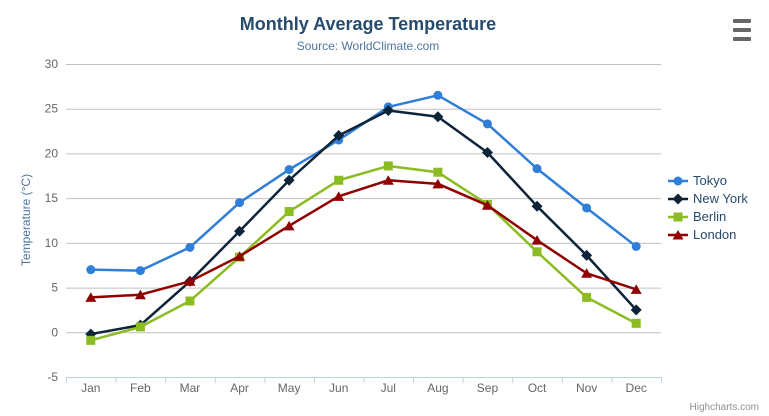 Image resolution: width=769 pixels, height=416 pixels. Describe the element at coordinates (54, 332) in the screenshot. I see `y-axis-label: 0` at that location.